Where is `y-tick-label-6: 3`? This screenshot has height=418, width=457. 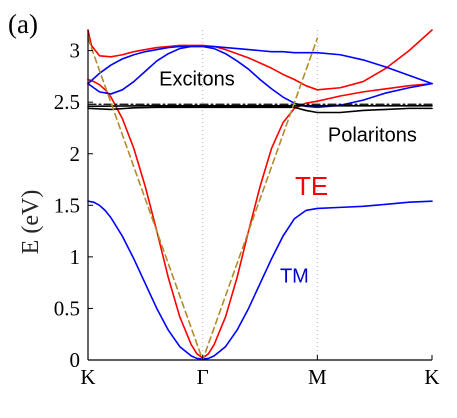 y-tick-label-6: 3 is located at coordinates (75, 51).